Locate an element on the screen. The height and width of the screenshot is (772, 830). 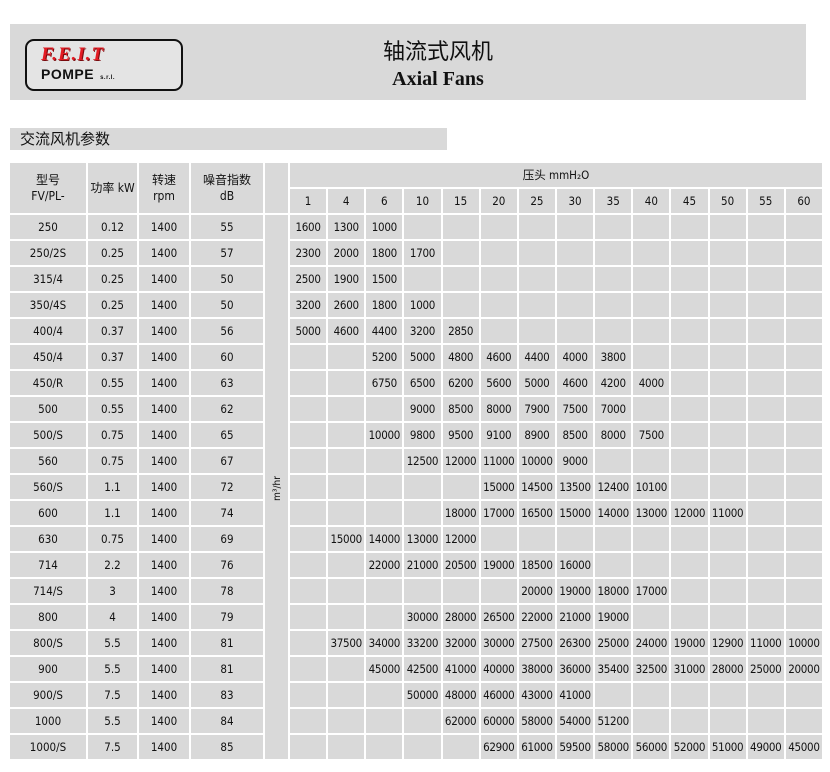
head-value-15: 15 is located at coordinates (460, 201).